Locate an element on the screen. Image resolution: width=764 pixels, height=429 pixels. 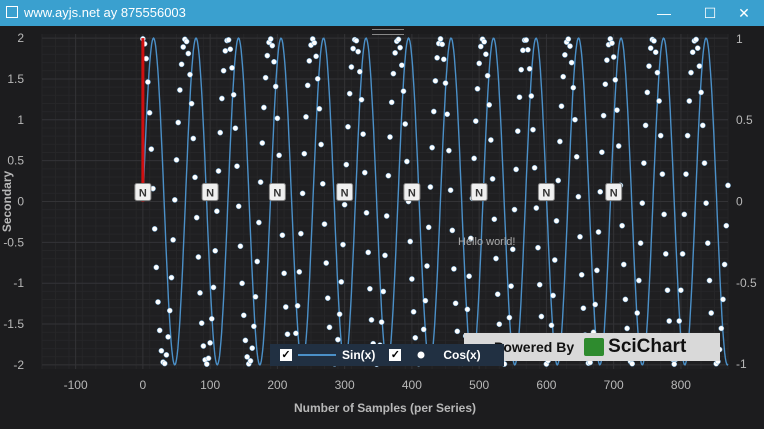
x-tick-label: 800 is located at coordinates (681, 385).